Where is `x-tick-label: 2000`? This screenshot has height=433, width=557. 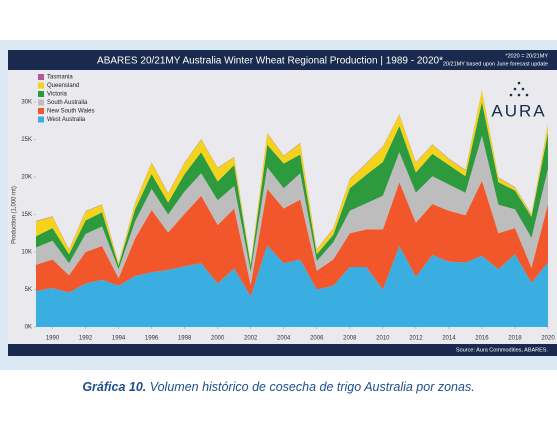 x-tick-label: 2000 is located at coordinates (218, 339).